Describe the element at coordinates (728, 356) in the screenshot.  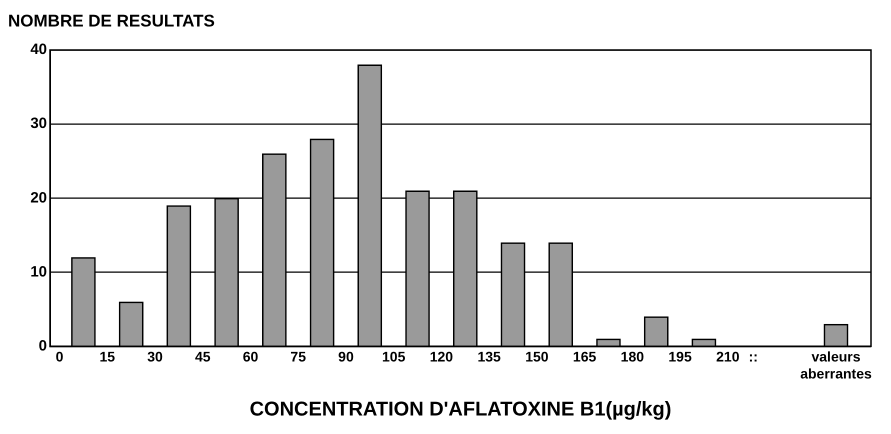
I see `x-tick-label: 210` at that location.